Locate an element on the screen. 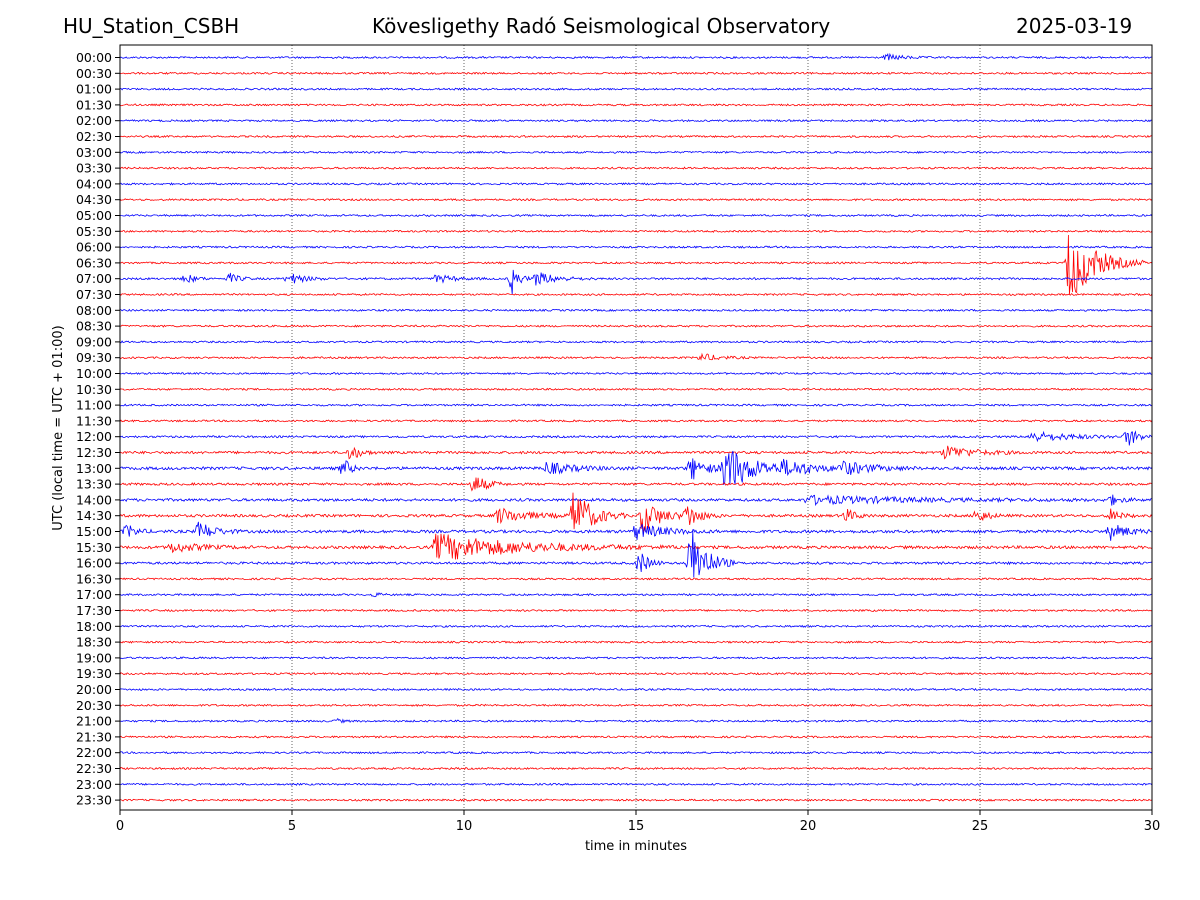 The image size is (1200, 900). y-tick-label: 06:30 is located at coordinates (94, 262).